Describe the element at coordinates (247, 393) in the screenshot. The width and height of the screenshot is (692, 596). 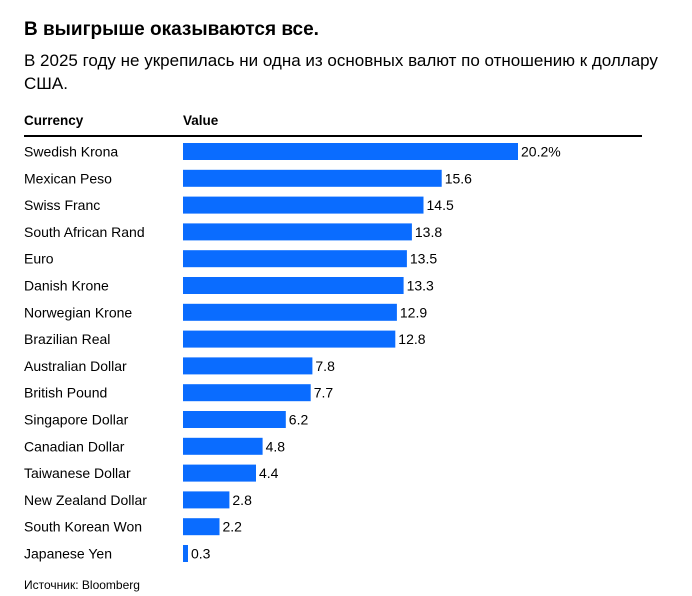
I see `bar-british-pound` at that location.